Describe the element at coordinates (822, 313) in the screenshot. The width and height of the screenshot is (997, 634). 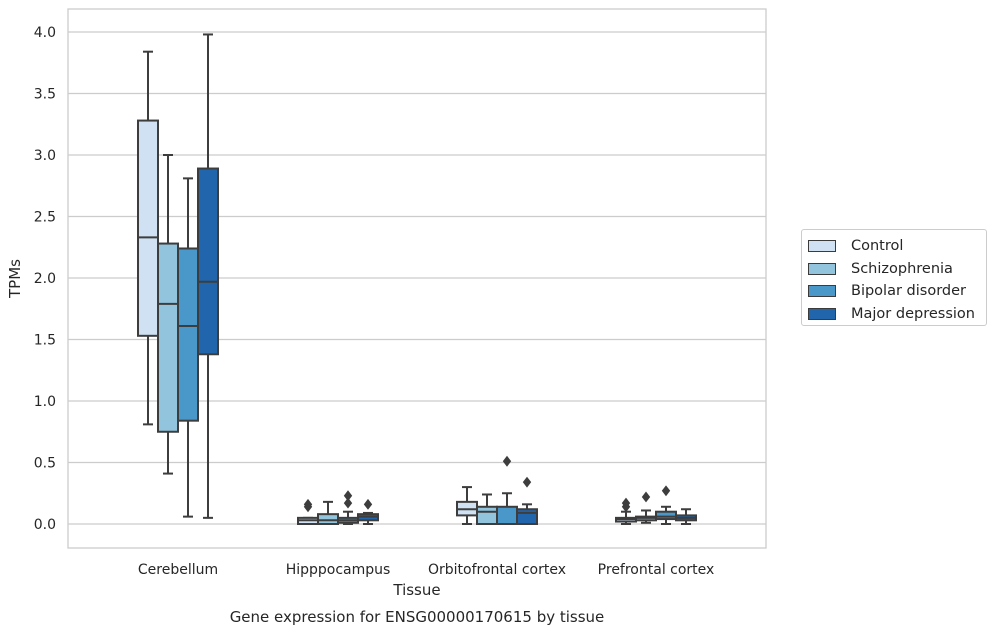
I see `legend-swatch-major-depression` at that location.